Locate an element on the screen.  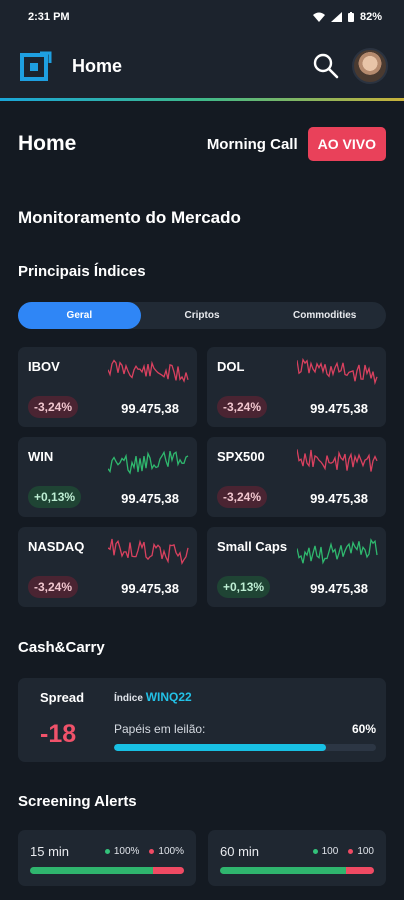
indice-row: Índice WINQ22 is located at coordinates (153, 697).